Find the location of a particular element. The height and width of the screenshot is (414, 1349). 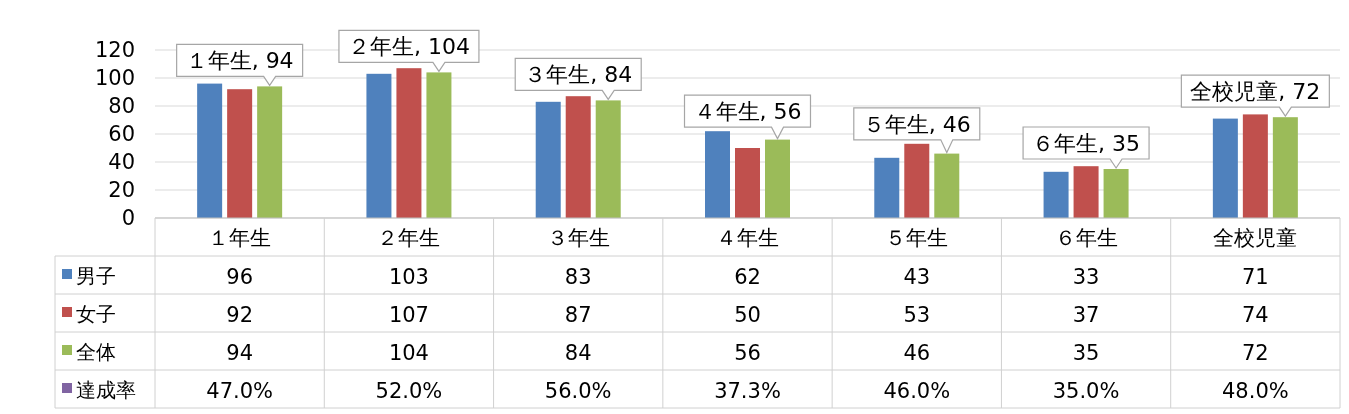

data-label: 46 is located at coordinates (917, 353).